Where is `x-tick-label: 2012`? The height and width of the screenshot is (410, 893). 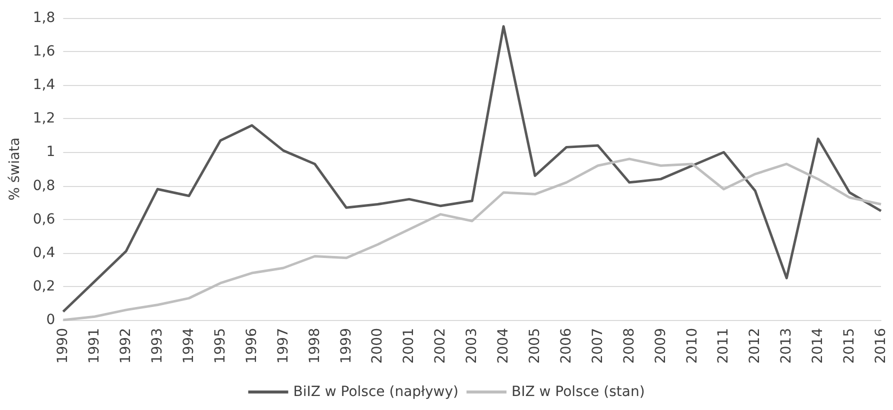 x-tick-label: 2012 is located at coordinates (755, 346).